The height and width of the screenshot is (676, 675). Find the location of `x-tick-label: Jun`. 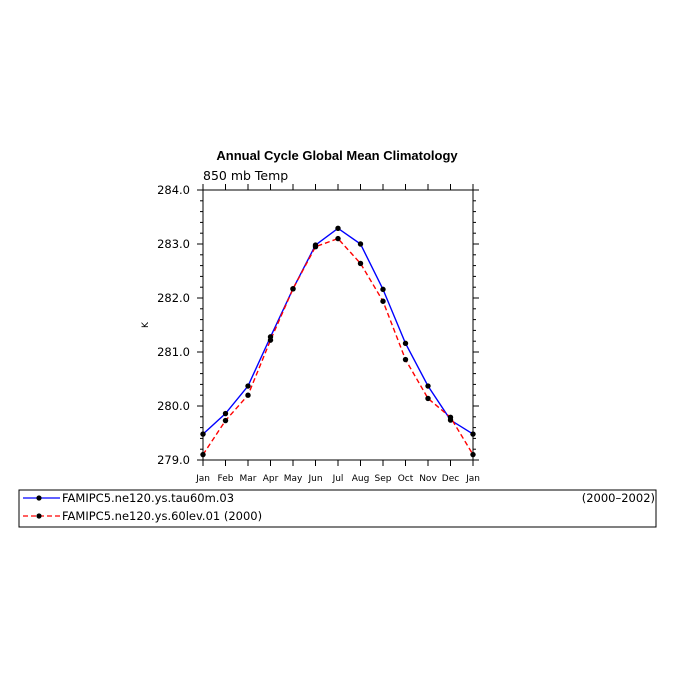

x-tick-label: Jun is located at coordinates (314, 479).